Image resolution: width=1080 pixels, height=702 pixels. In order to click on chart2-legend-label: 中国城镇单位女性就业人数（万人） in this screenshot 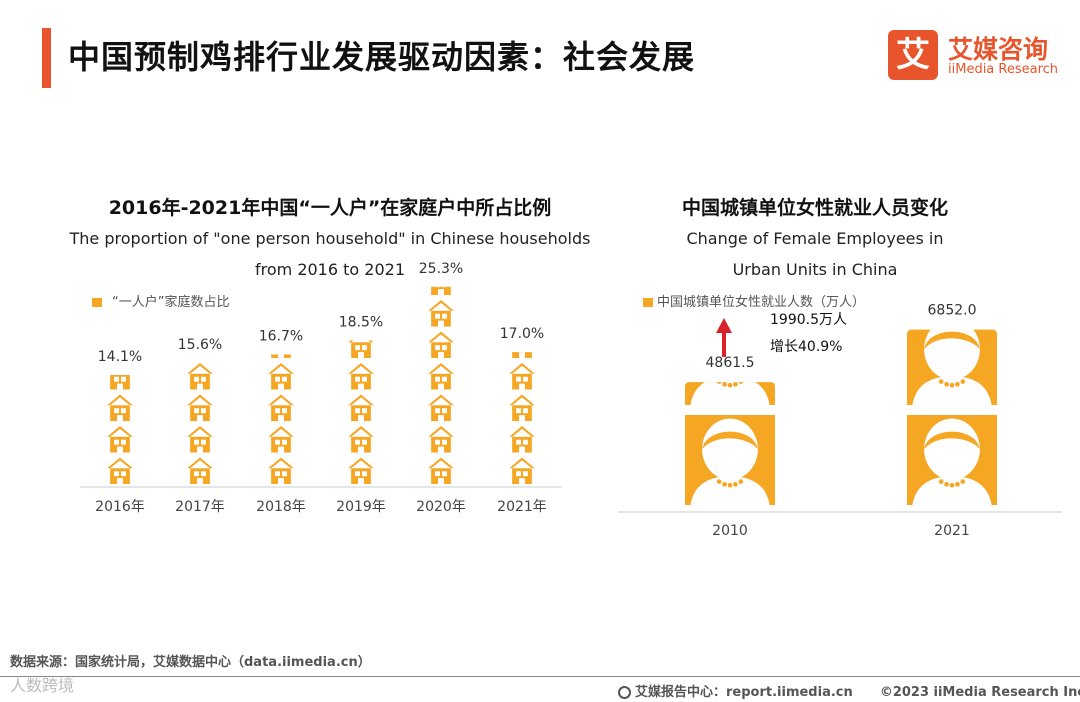, I will do `click(761, 302)`.